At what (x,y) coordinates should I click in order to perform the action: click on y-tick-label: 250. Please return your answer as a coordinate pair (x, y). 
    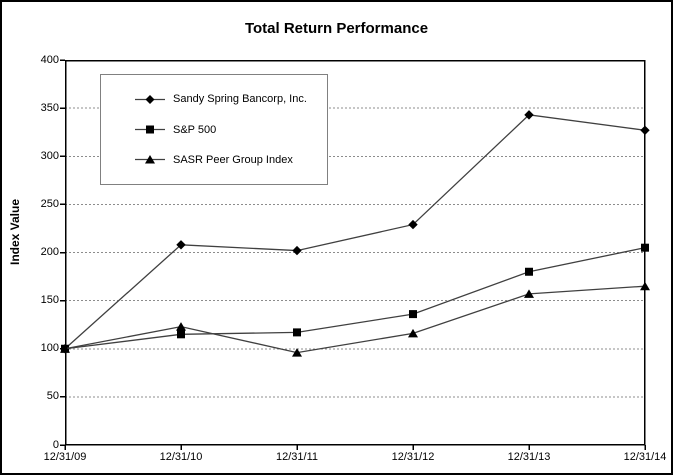
    Looking at the image, I should click on (49, 203).